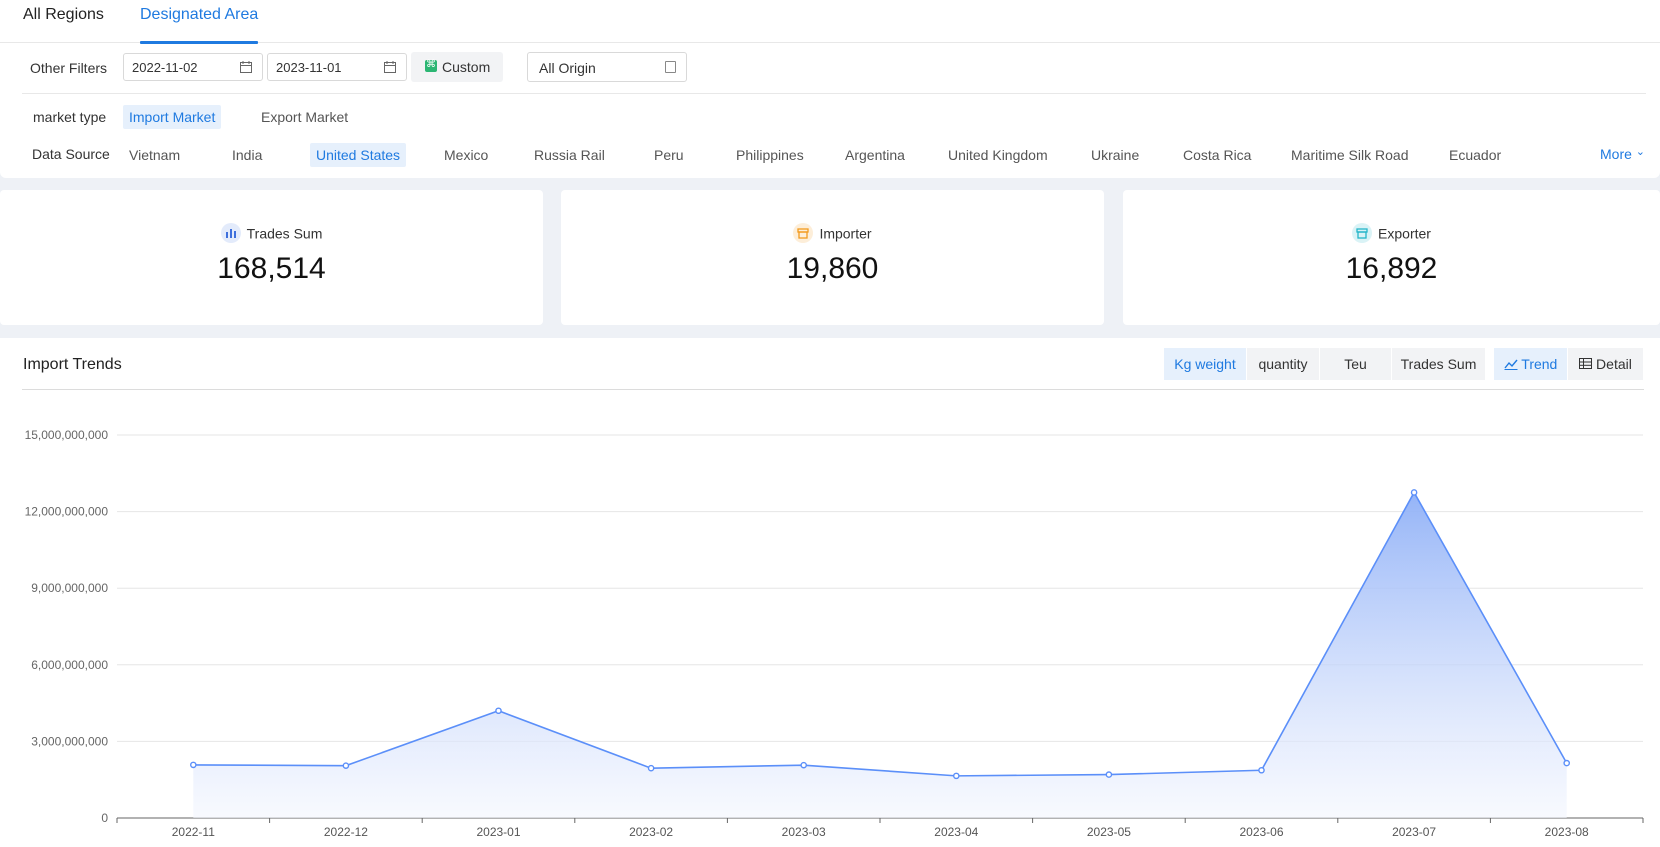  I want to click on stat-title: Exporter, so click(1391, 234).